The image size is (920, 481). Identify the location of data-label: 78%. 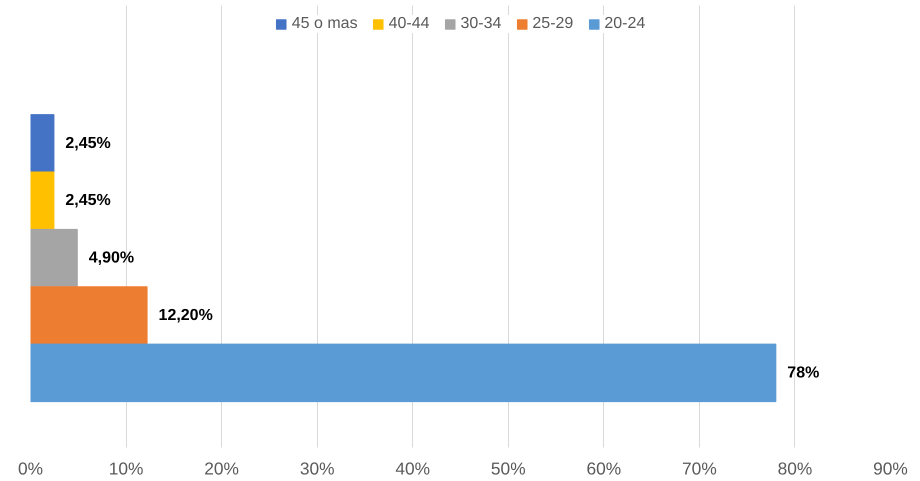
(803, 373).